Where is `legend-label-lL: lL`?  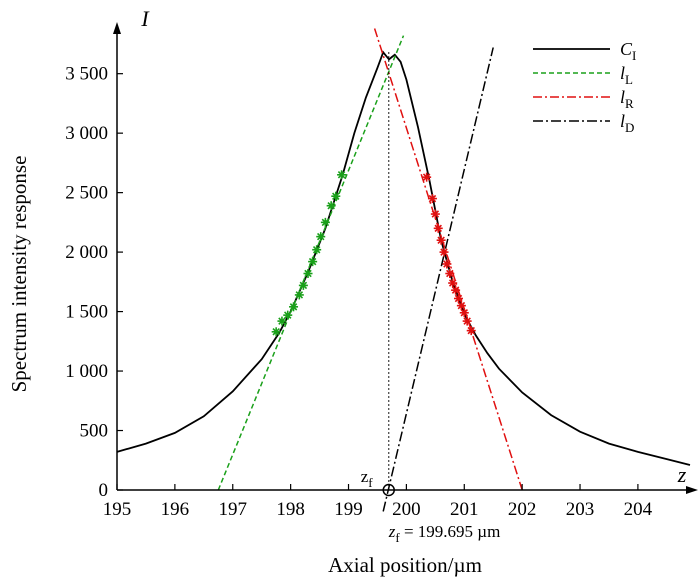 legend-label-lL: lL is located at coordinates (626, 75).